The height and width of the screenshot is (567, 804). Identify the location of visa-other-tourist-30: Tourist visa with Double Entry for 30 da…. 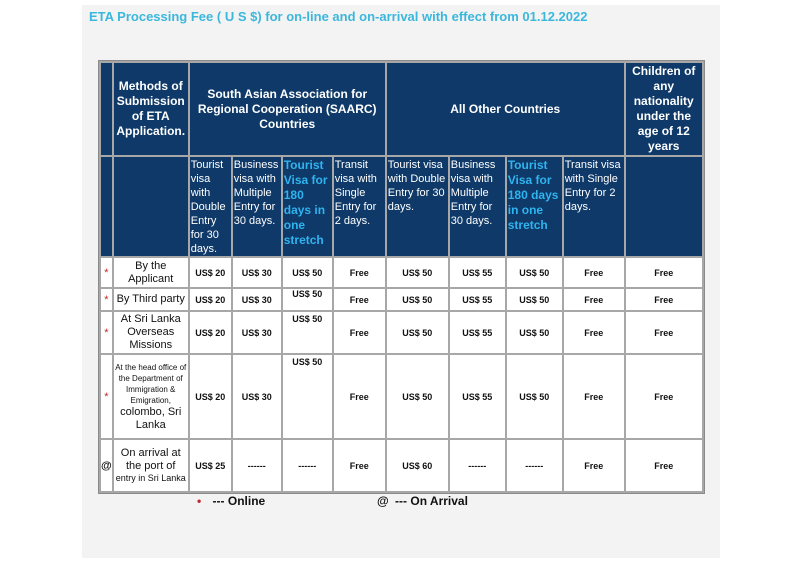
(417, 206).